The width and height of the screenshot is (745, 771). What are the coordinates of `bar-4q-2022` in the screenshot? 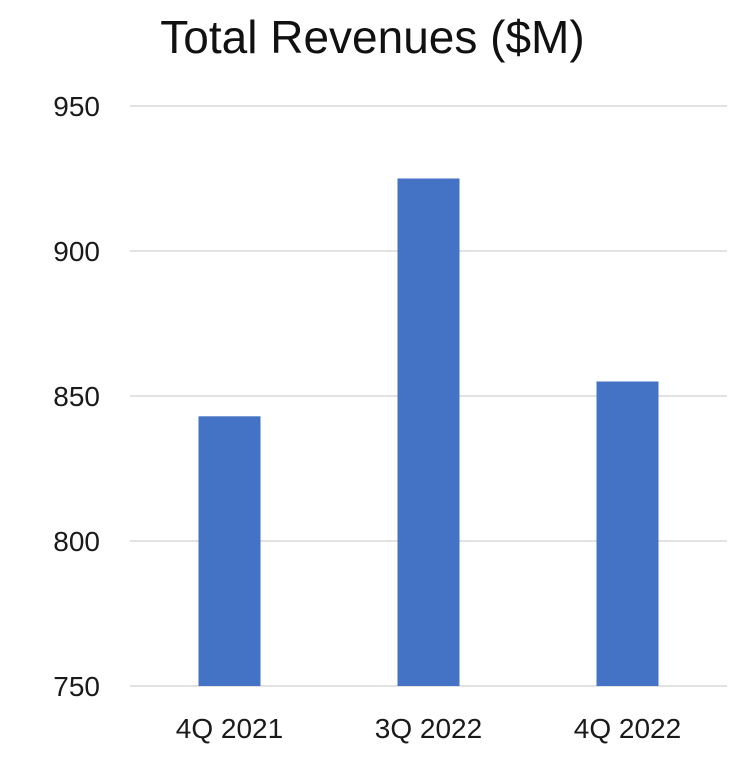 It's located at (627, 533).